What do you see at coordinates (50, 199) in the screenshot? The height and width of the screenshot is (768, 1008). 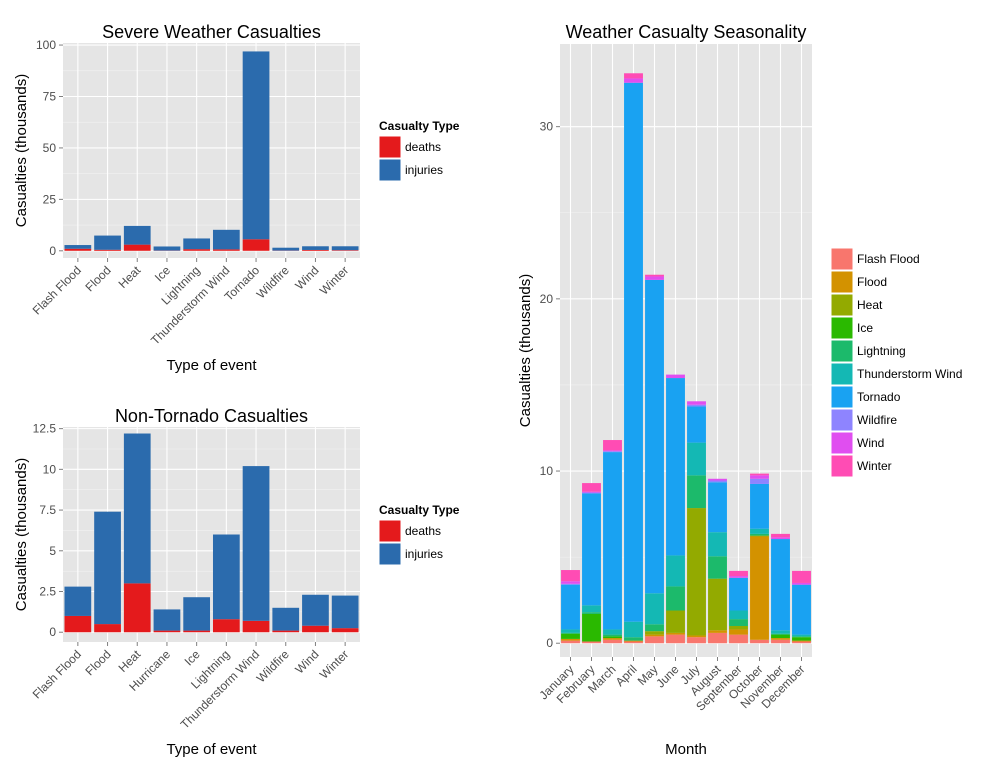 I see `y-tick-label: 25` at bounding box center [50, 199].